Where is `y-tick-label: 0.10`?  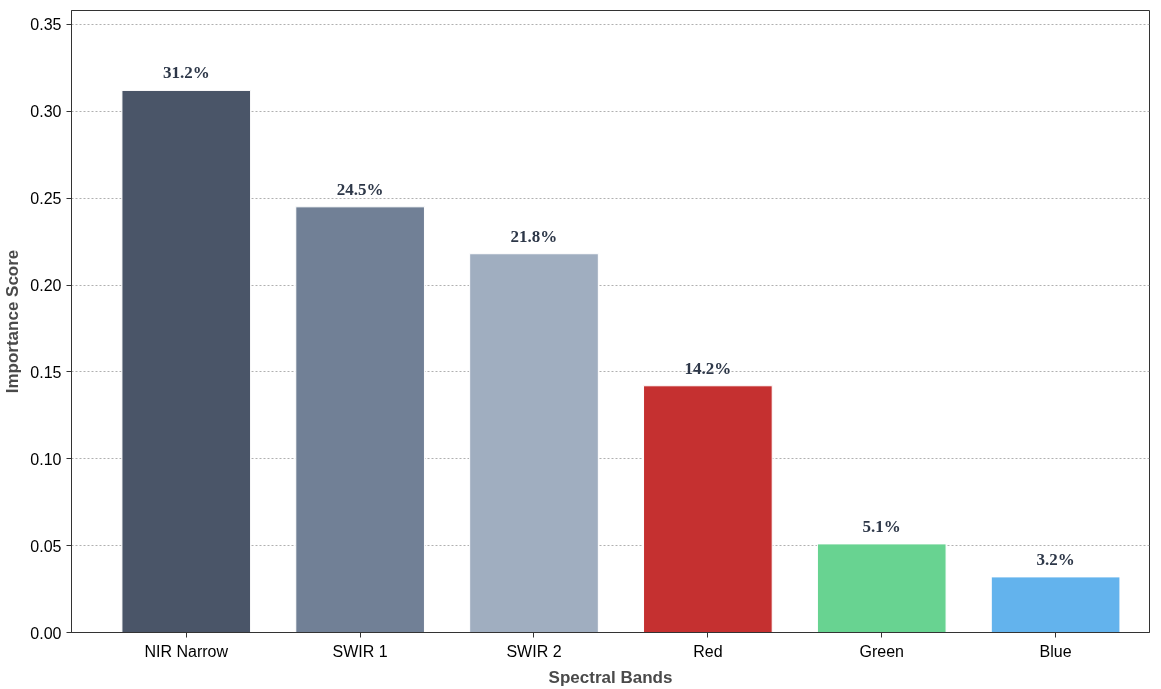
y-tick-label: 0.10 is located at coordinates (46, 459).